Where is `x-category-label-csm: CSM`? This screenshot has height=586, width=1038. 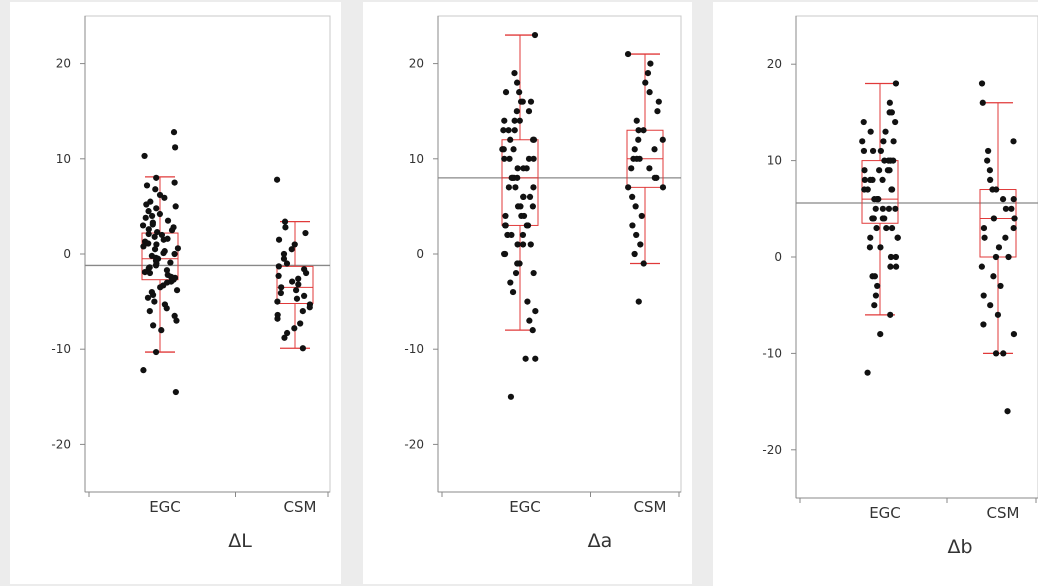 x-category-label-csm: CSM is located at coordinates (1003, 513).